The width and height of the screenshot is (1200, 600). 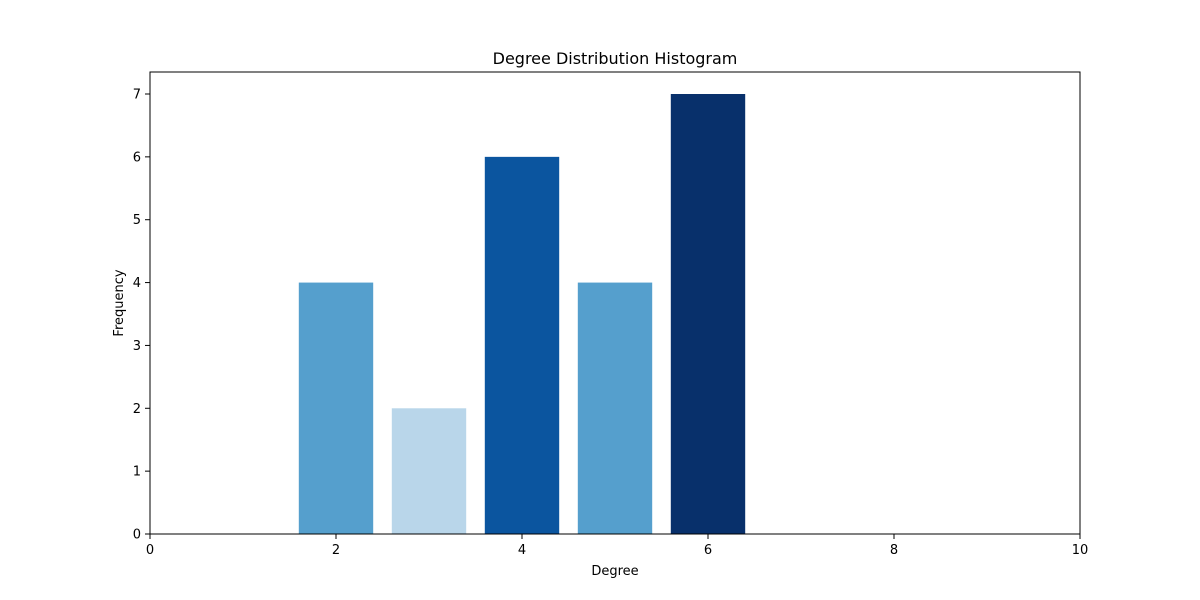 I want to click on x-tick-label: 10, so click(x=1080, y=550).